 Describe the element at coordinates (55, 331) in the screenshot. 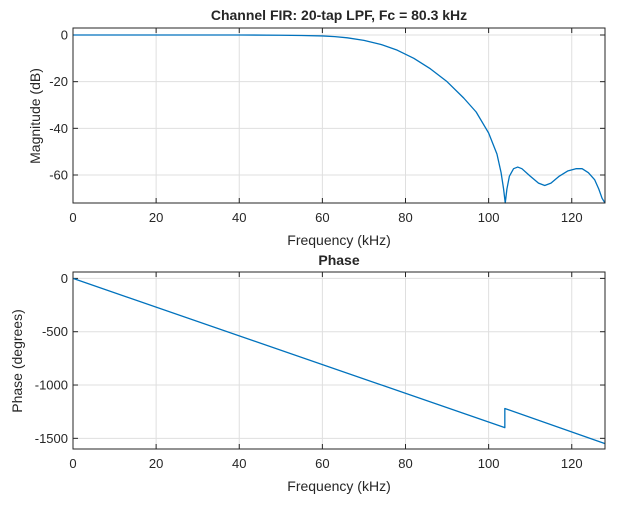

I see `phase-y-tick-label: -500` at that location.